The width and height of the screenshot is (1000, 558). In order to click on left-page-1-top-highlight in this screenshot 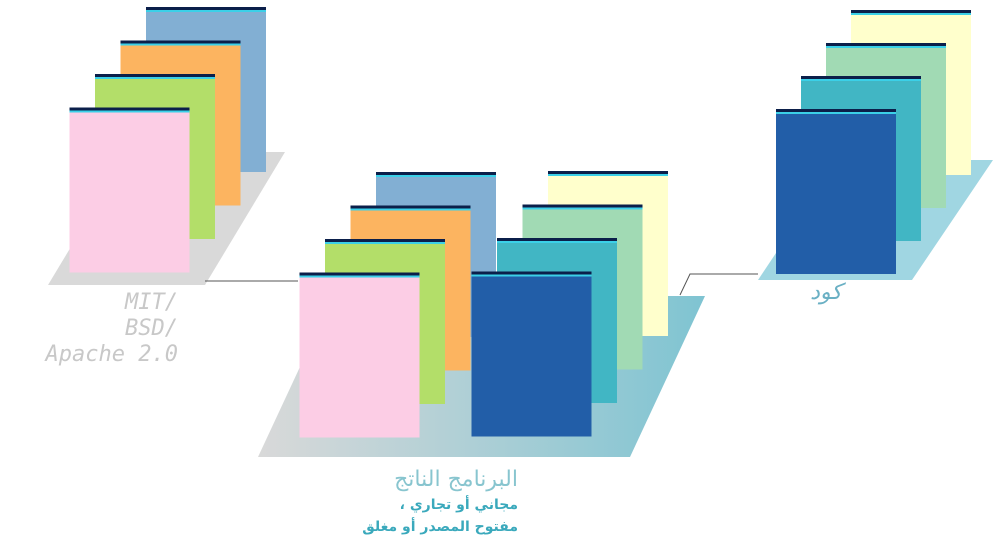, I will do `click(206, 11)`.